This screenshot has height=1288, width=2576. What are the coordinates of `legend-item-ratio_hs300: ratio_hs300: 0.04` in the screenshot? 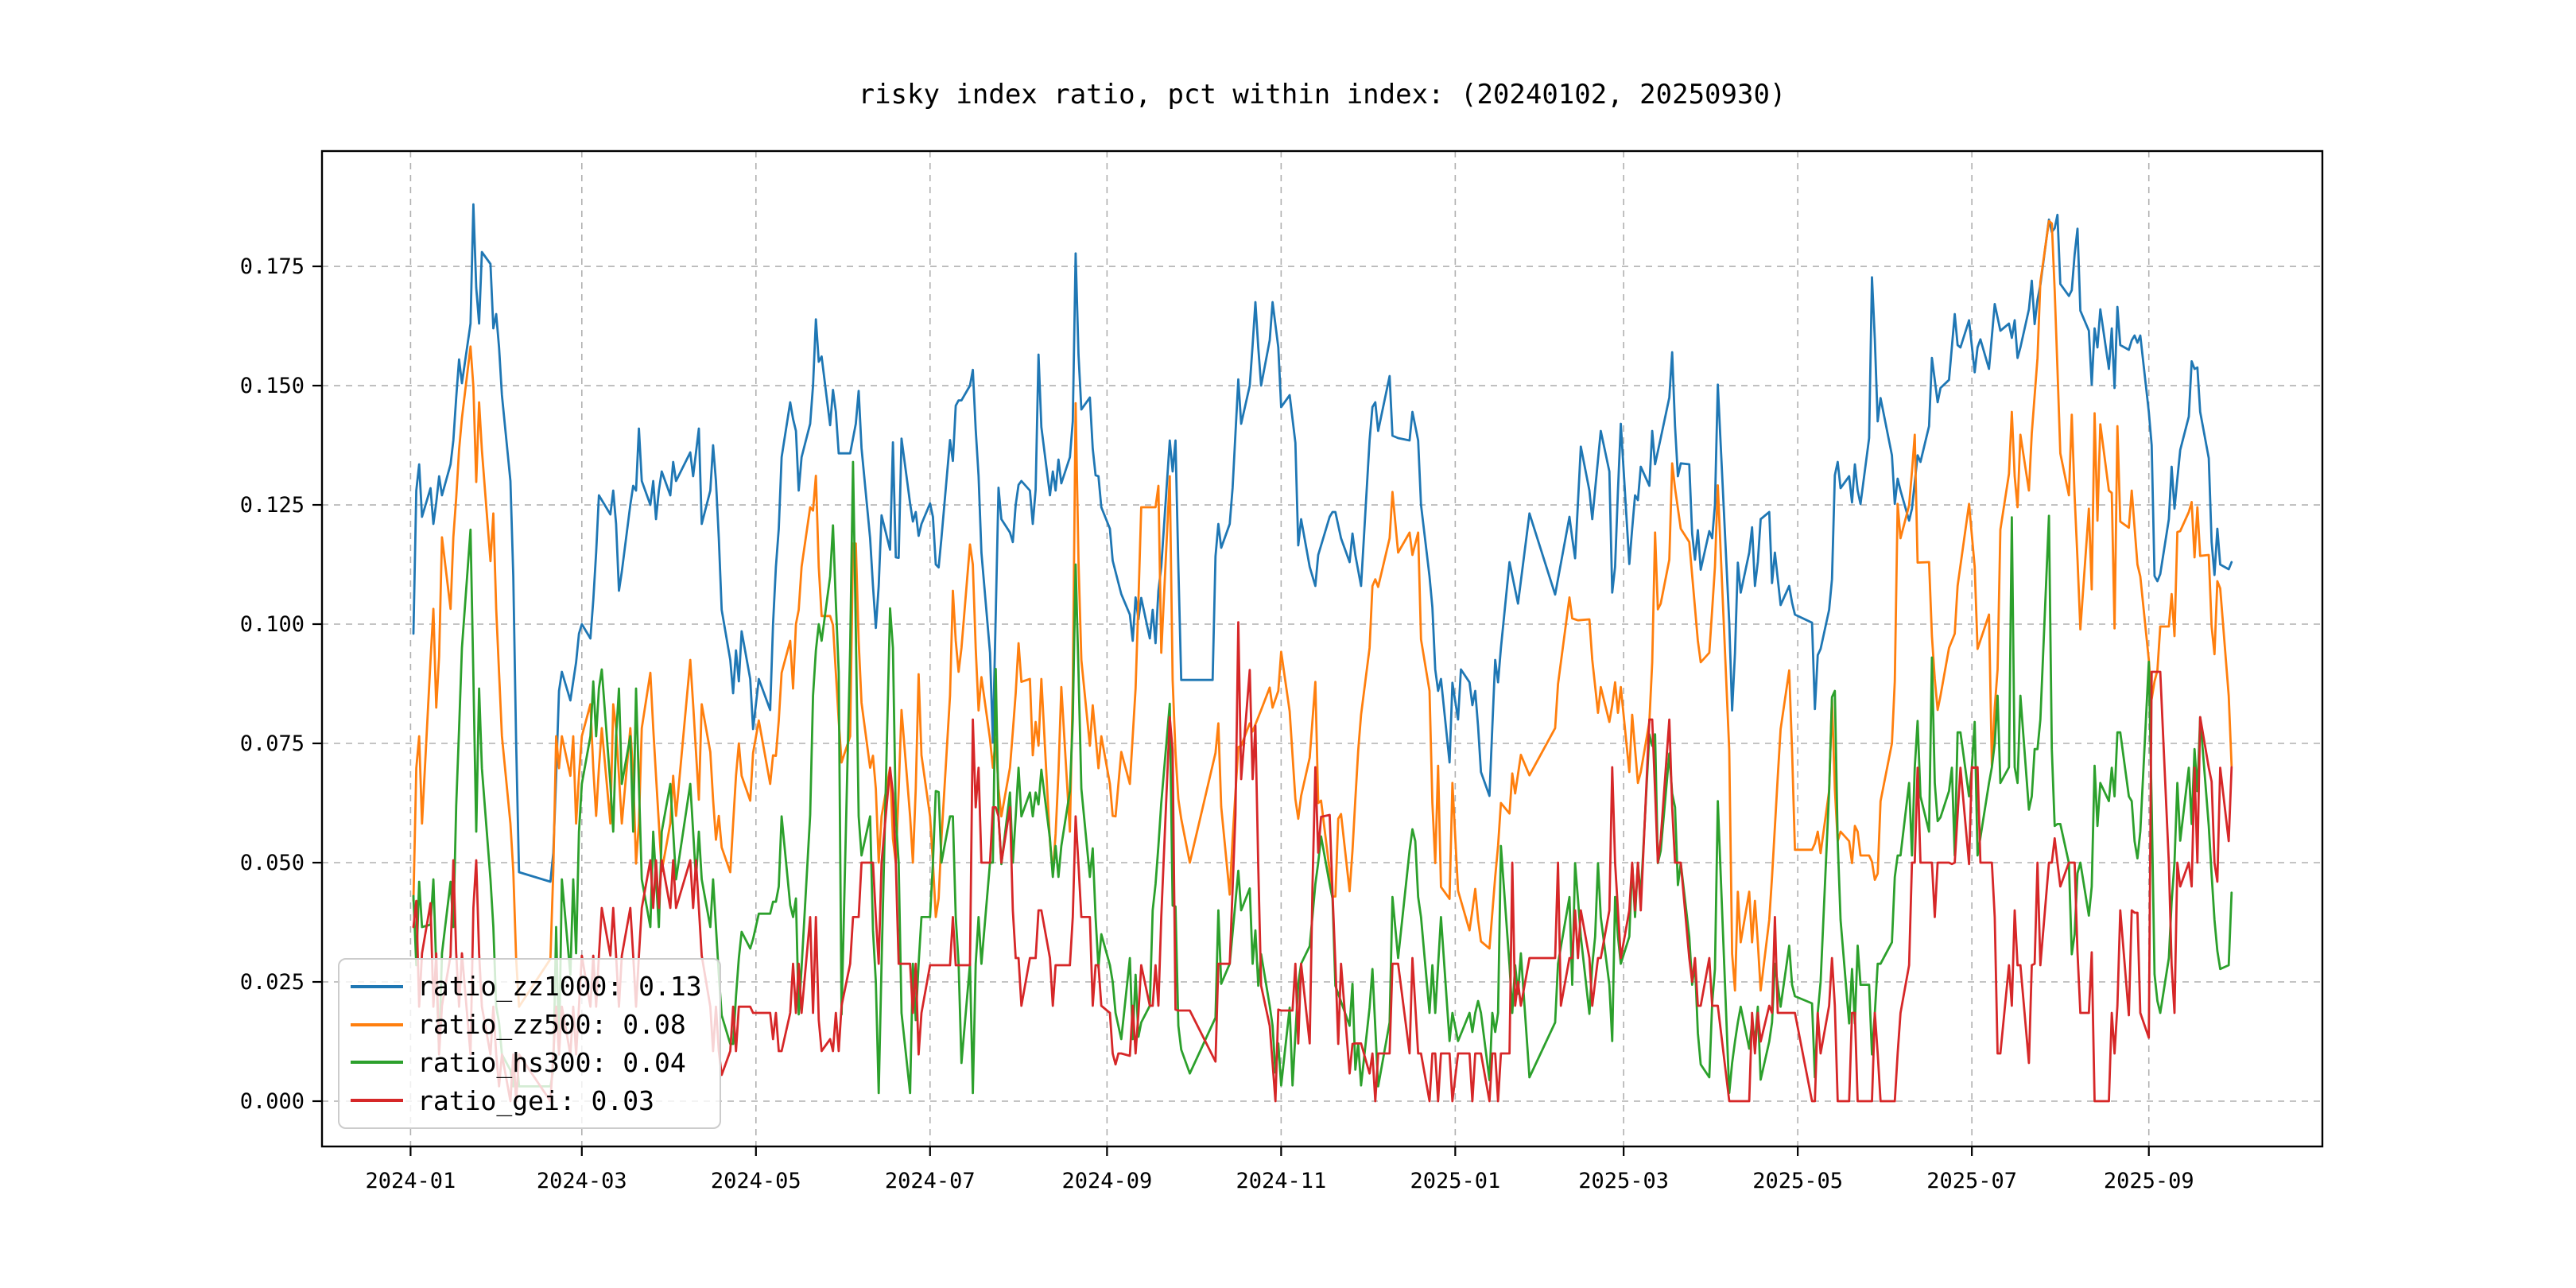 It's located at (529, 1062).